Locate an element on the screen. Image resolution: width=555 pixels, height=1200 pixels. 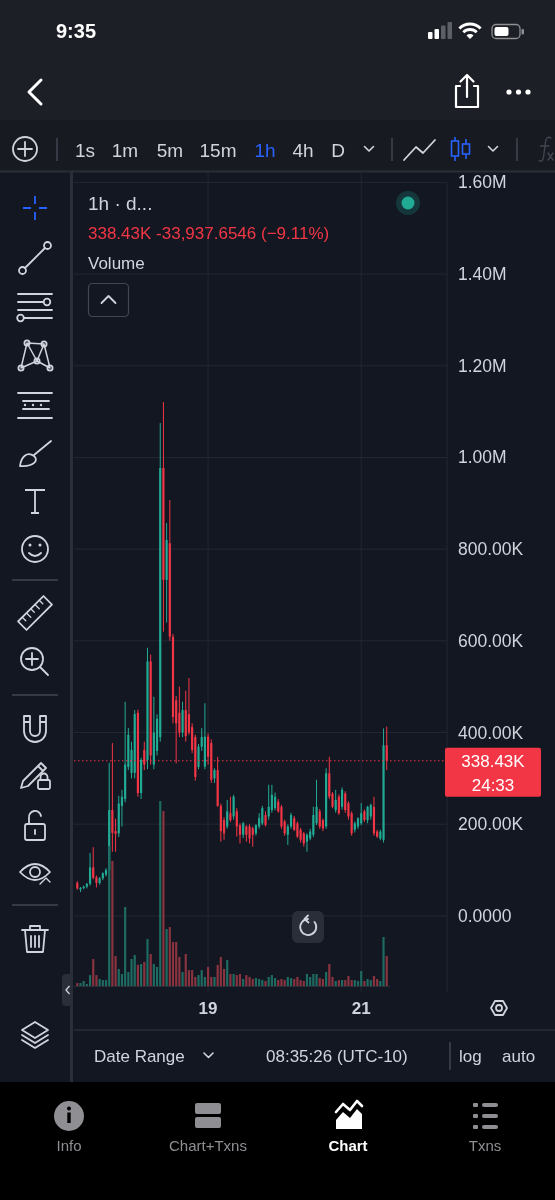
text: Date Range is located at coordinates (139, 1056).